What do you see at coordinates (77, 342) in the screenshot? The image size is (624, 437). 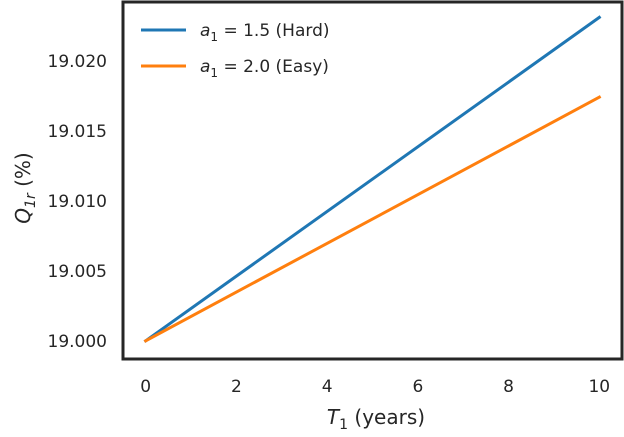 I see `y-tick-label: 19.000` at bounding box center [77, 342].